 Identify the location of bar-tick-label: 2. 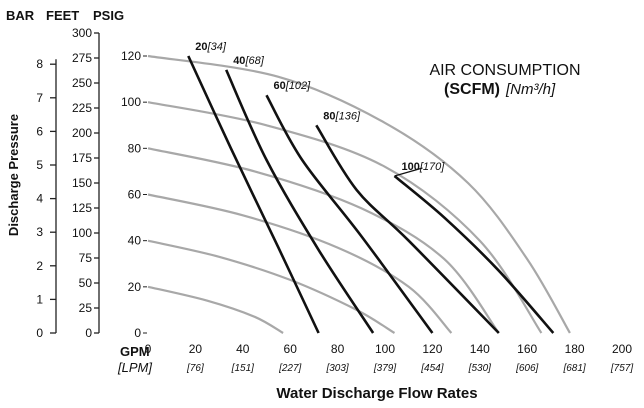
(39, 266).